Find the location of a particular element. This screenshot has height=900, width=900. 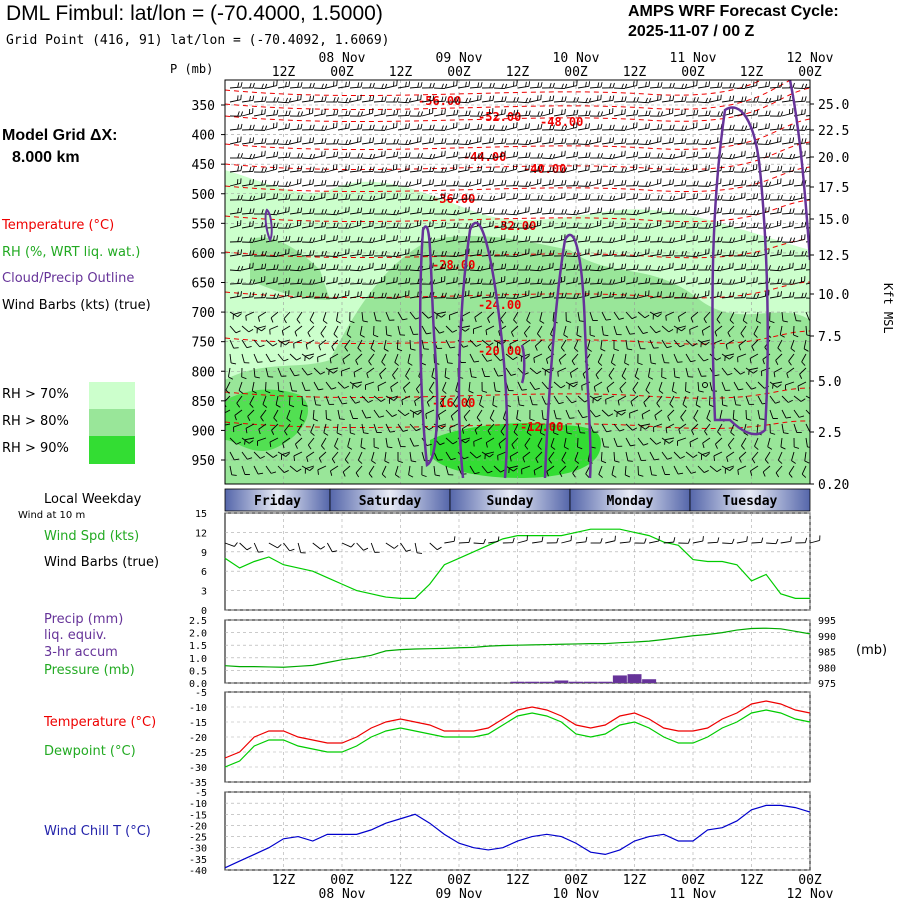

model-grid-label: Model Grid ΔX: is located at coordinates (60, 135).